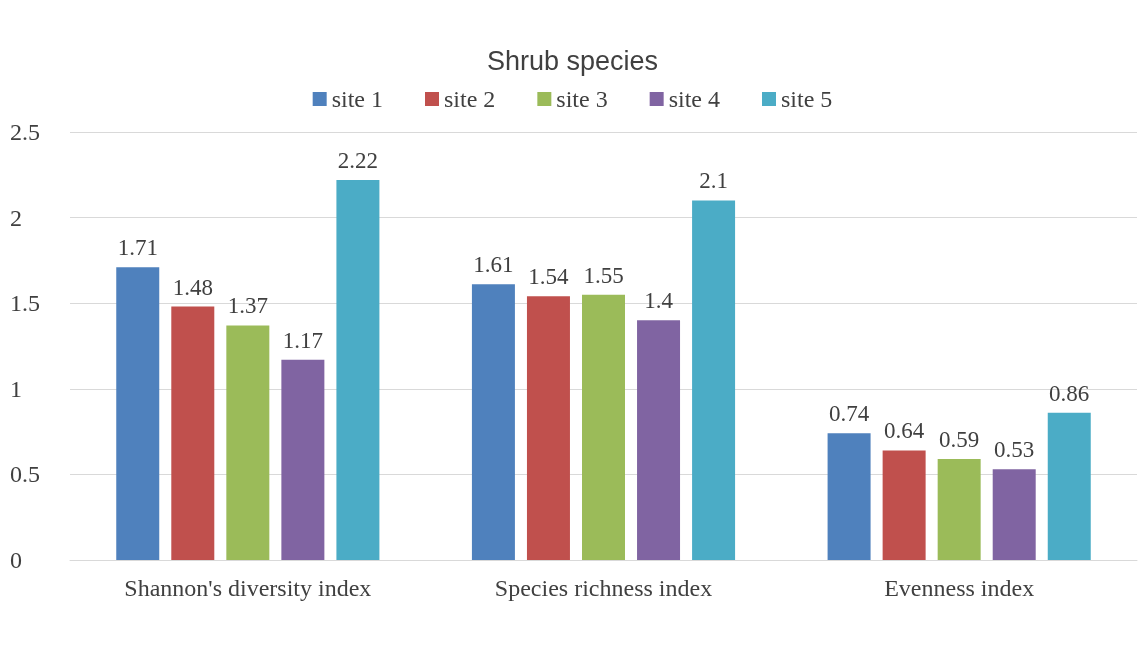 The image size is (1145, 646). What do you see at coordinates (16, 217) in the screenshot?
I see `y-tick-label: 2` at bounding box center [16, 217].